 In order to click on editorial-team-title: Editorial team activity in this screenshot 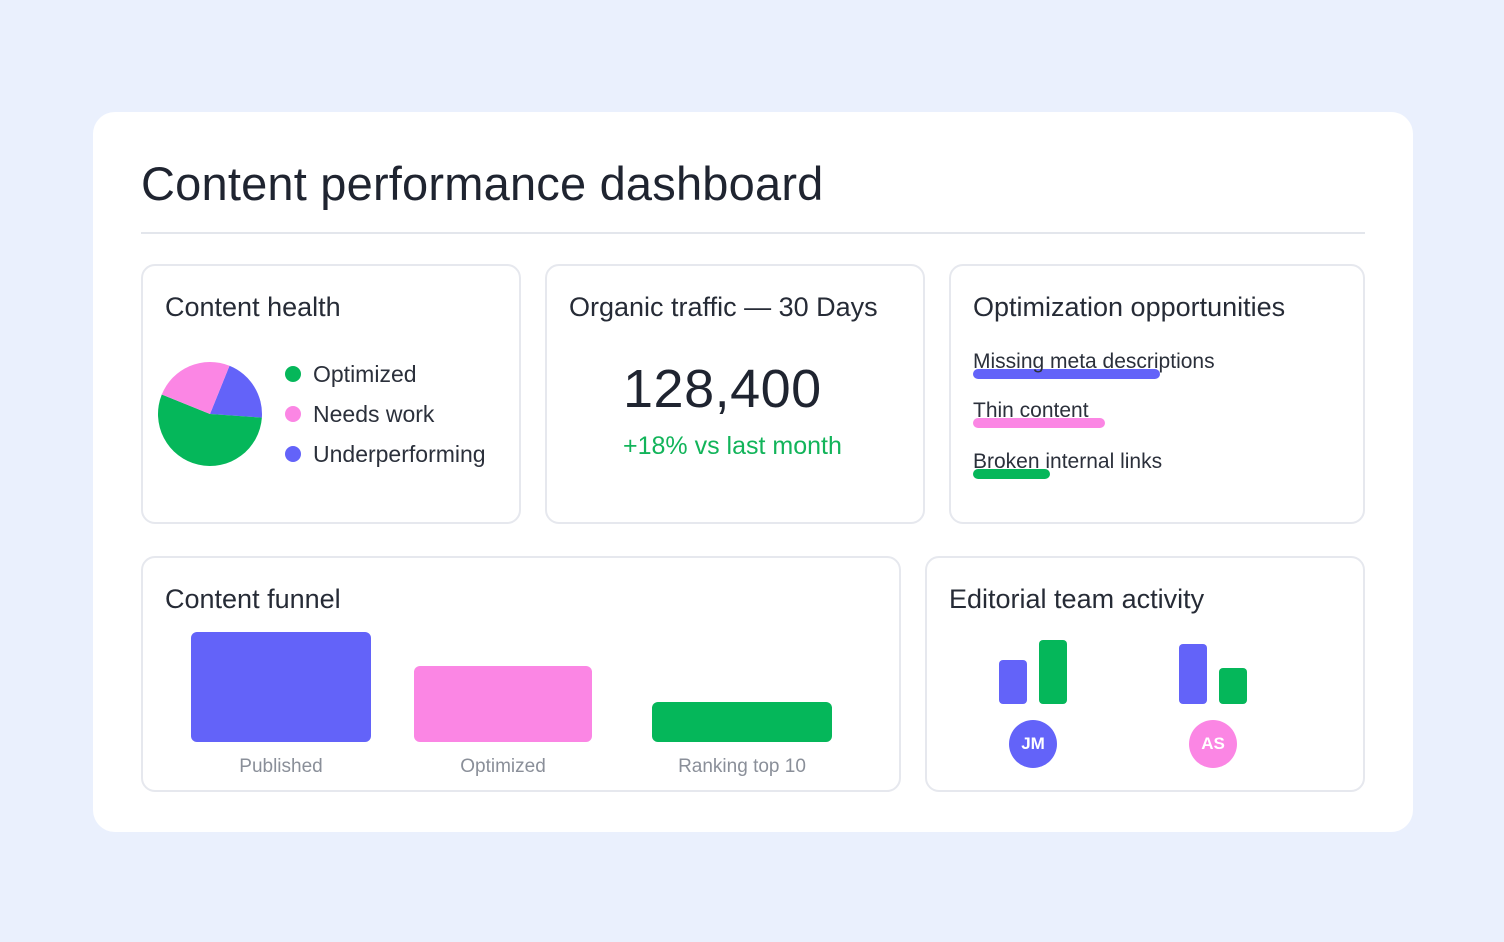, I will do `click(1077, 599)`.